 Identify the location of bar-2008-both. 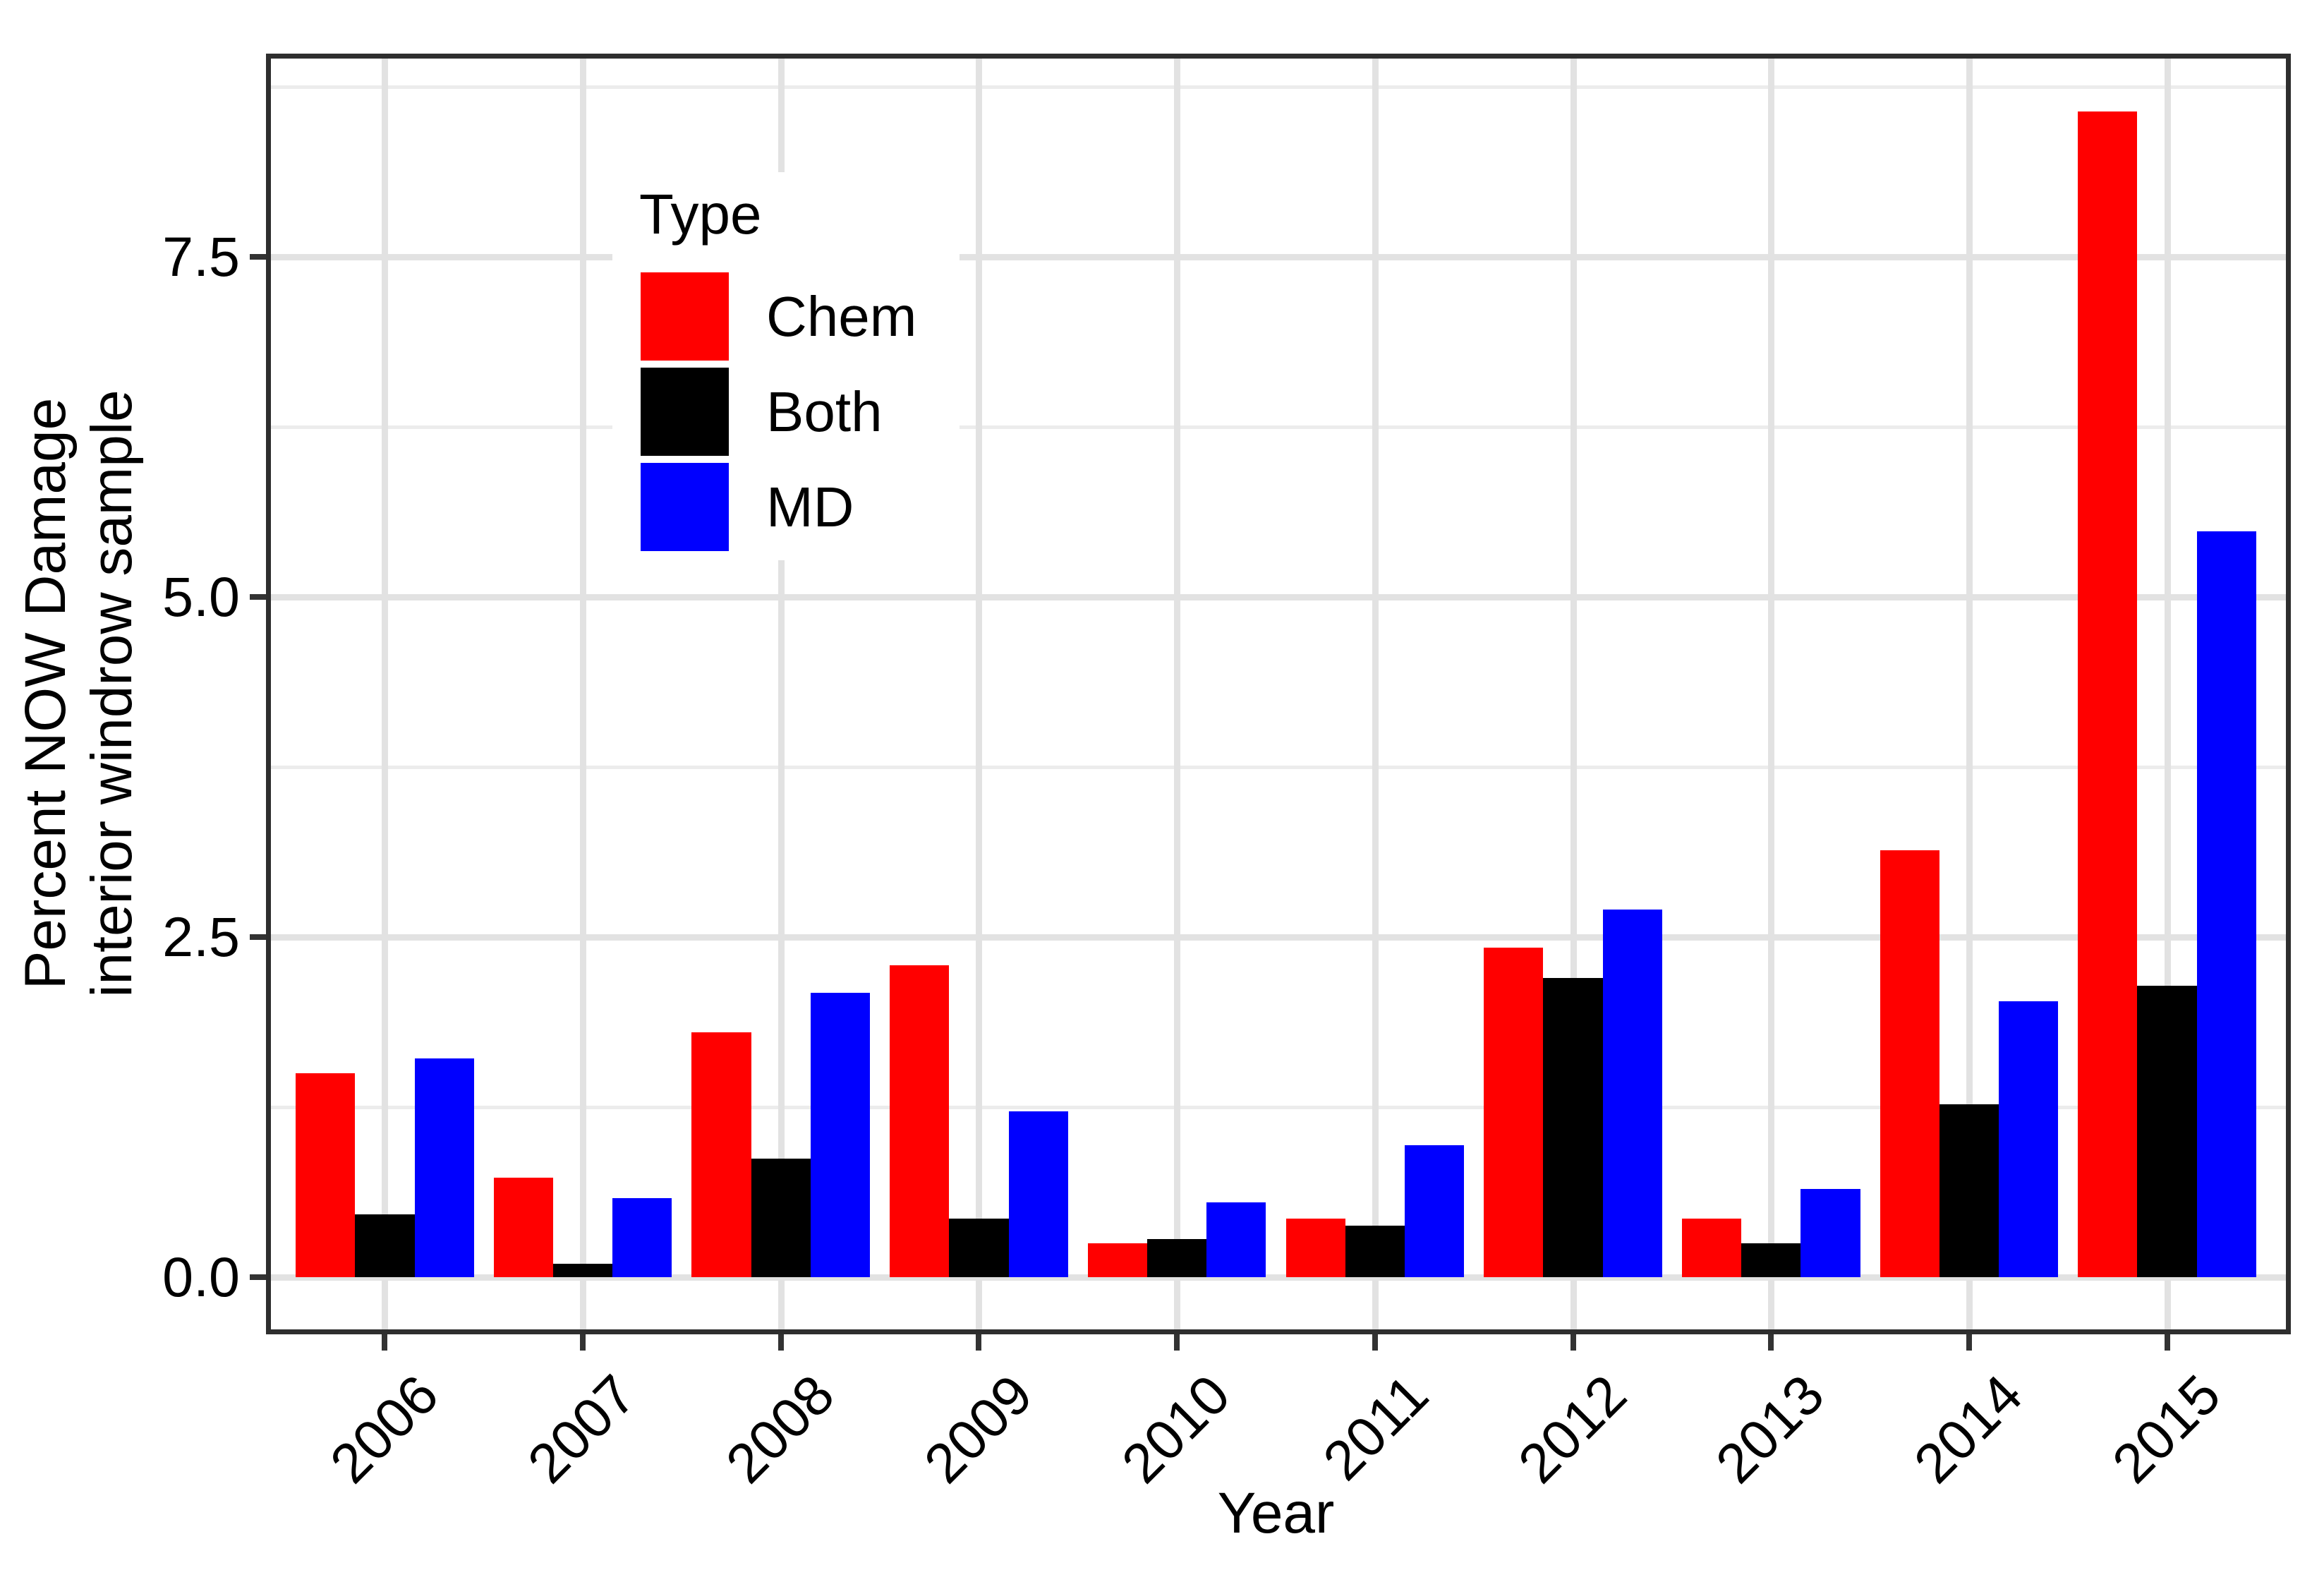
(781, 1218).